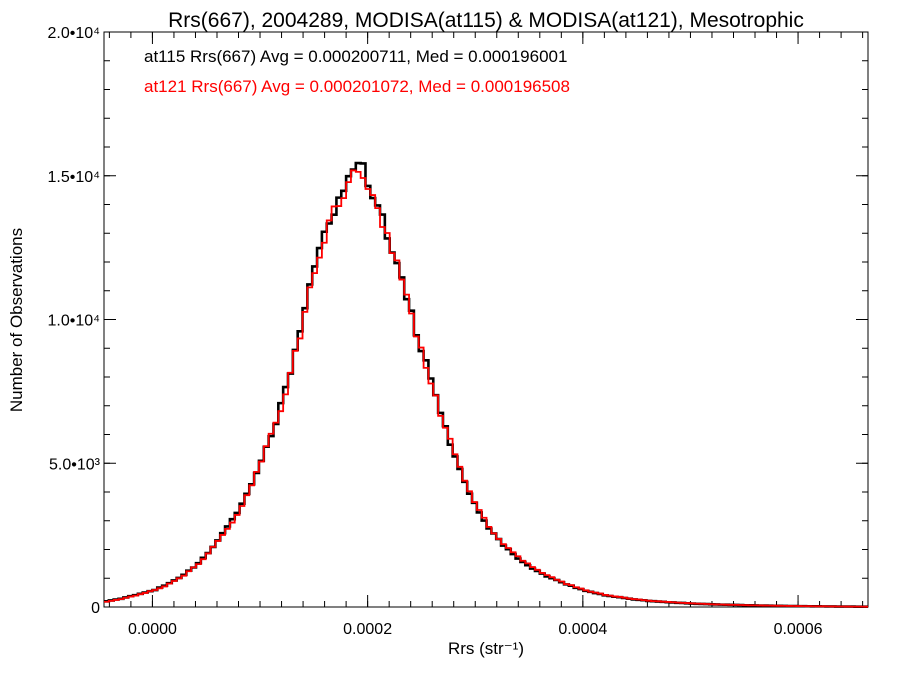 The width and height of the screenshot is (900, 675). What do you see at coordinates (367, 629) in the screenshot?
I see `x-tick-label: 0.0002` at bounding box center [367, 629].